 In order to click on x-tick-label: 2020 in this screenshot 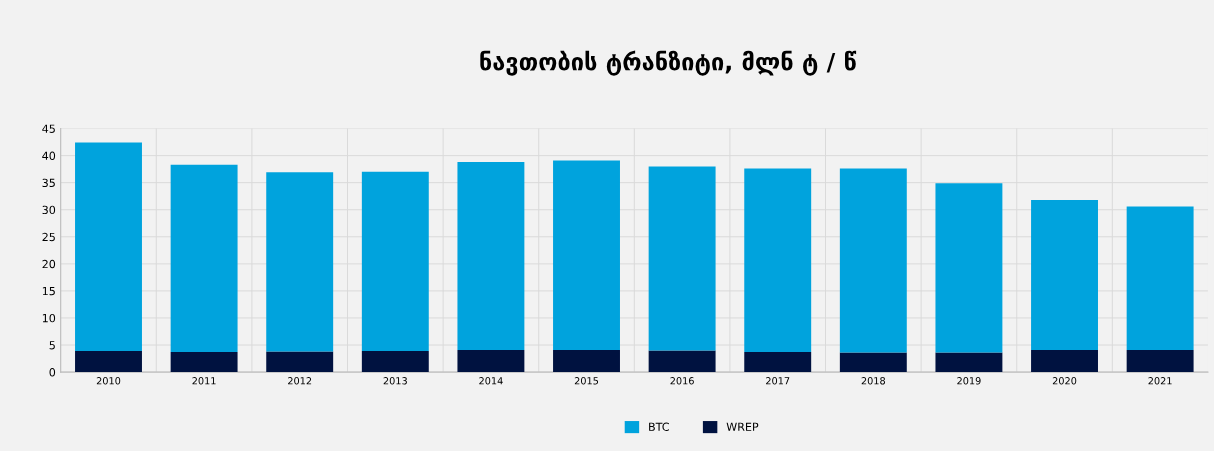, I will do `click(1064, 381)`.